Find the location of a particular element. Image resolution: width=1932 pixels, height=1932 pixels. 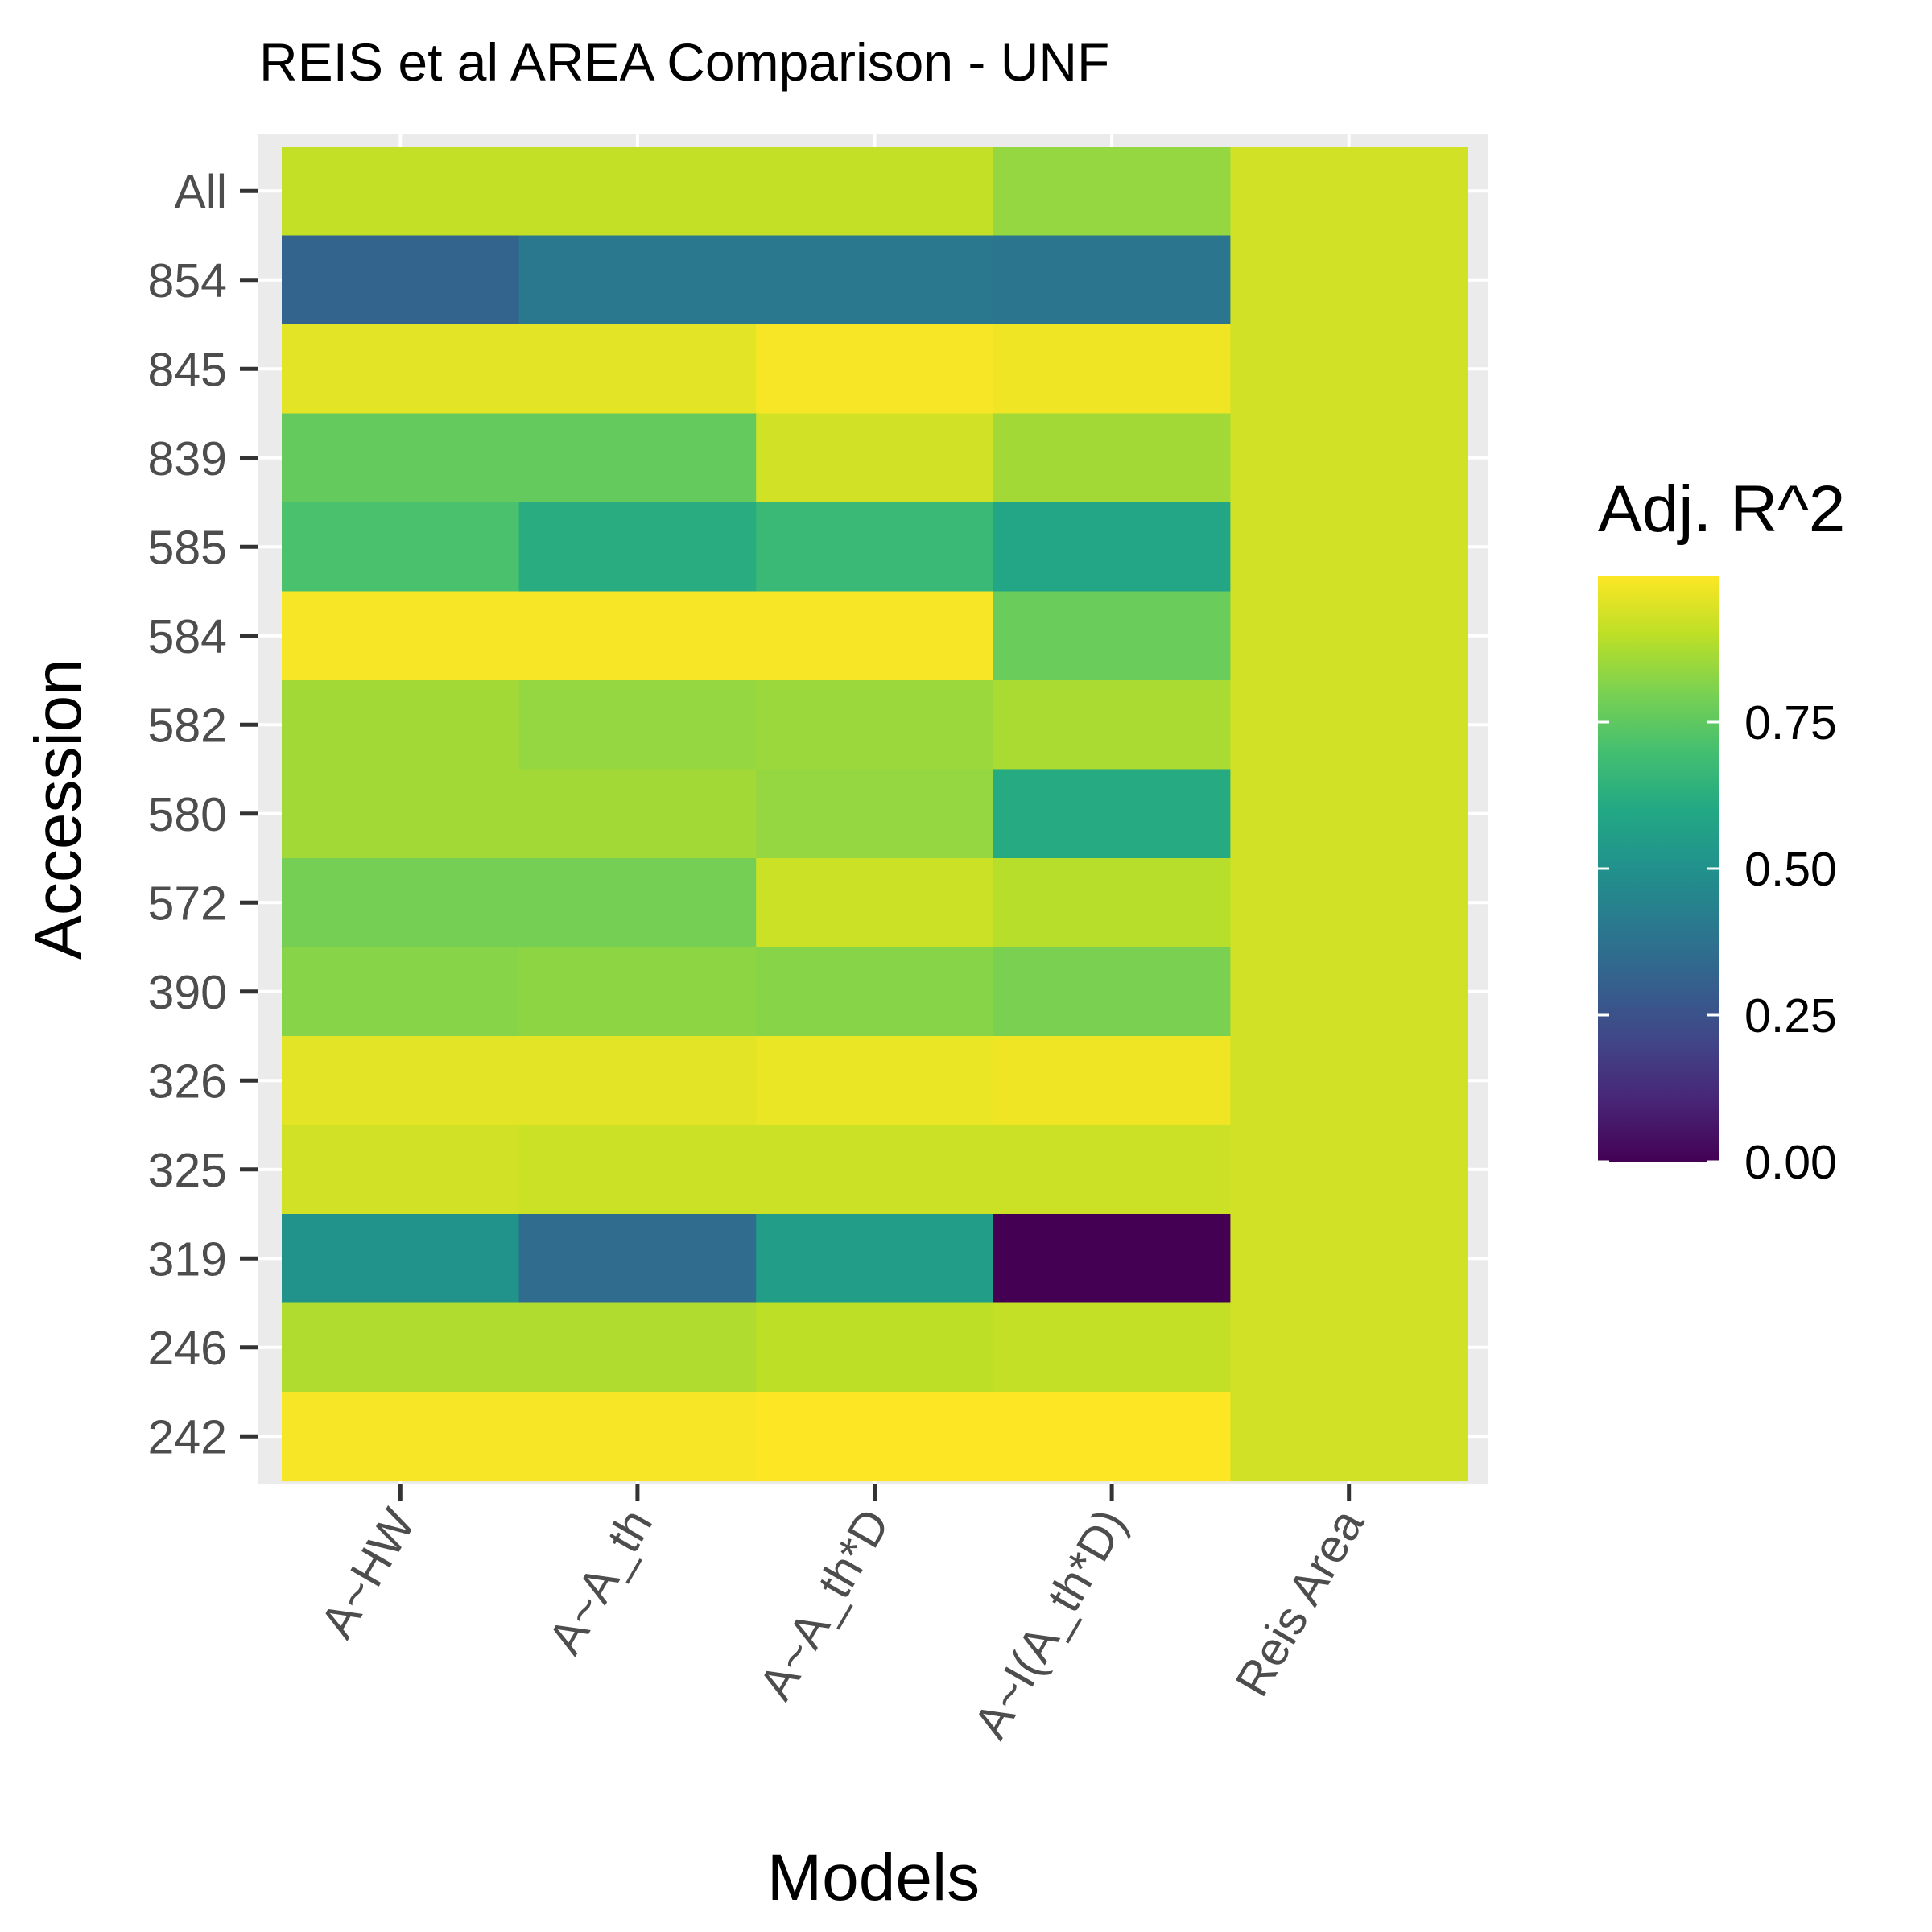

y-tick-label: 242 is located at coordinates (187, 1436).